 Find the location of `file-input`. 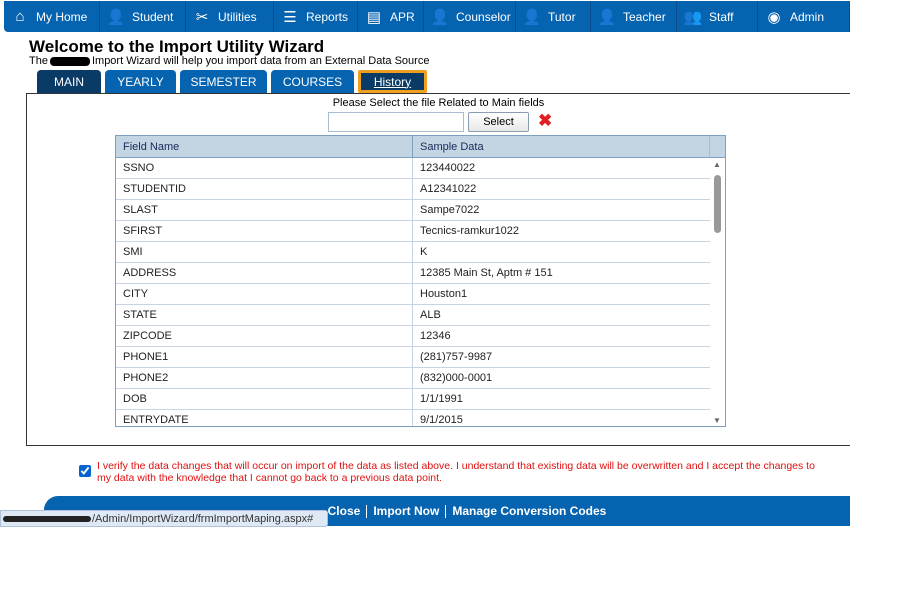

file-input is located at coordinates (396, 122).